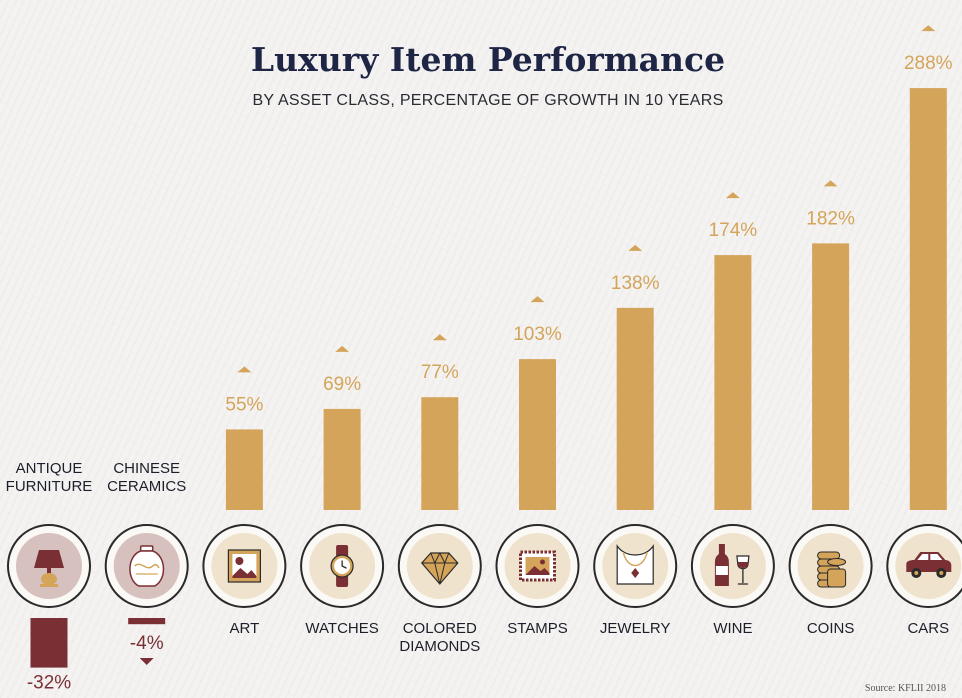 The width and height of the screenshot is (962, 698). What do you see at coordinates (941, 573) in the screenshot?
I see `car-hub-rear` at bounding box center [941, 573].